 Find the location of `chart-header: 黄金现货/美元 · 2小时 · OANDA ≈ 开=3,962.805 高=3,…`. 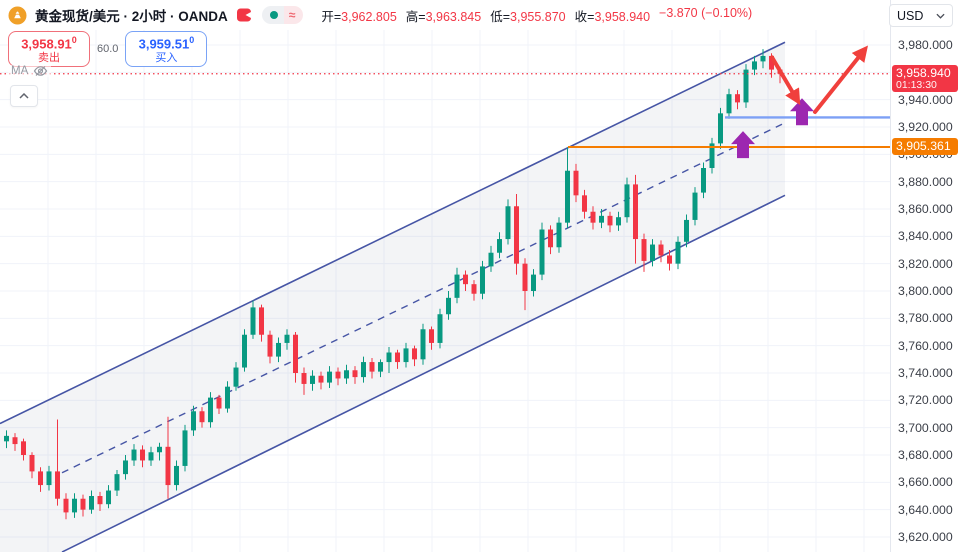

chart-header: 黄金现货/美元 · 2小时 · OANDA ≈ 开=3,962.805 高=3,… is located at coordinates (445, 15).